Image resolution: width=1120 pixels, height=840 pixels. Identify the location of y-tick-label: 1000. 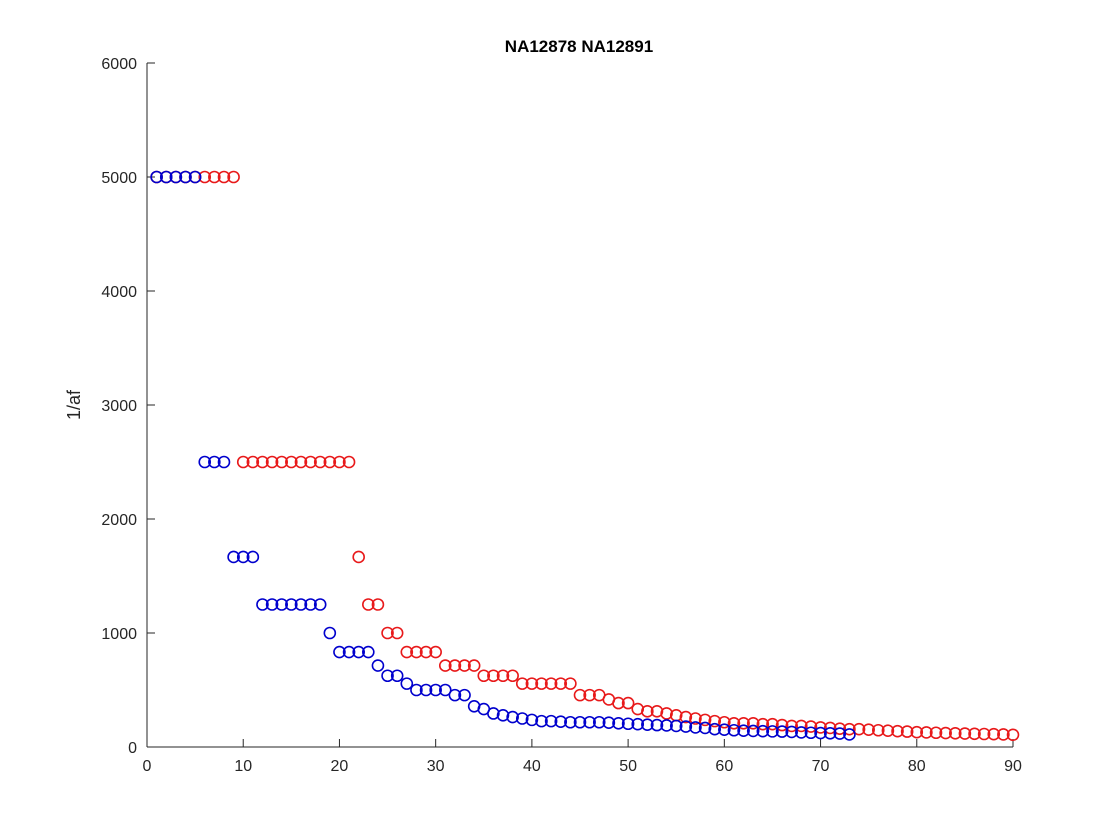
(119, 634).